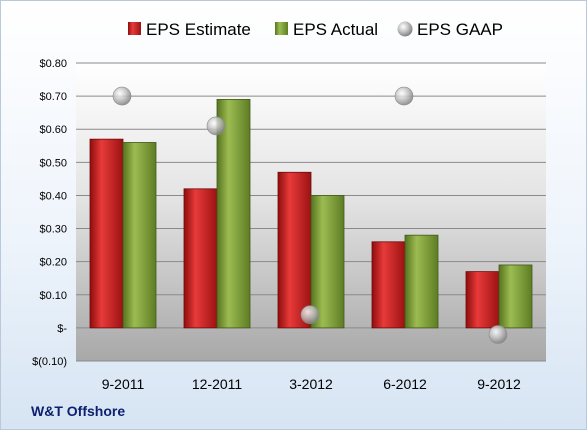 The height and width of the screenshot is (431, 587). I want to click on legend-swatch-gaap, so click(405, 29).